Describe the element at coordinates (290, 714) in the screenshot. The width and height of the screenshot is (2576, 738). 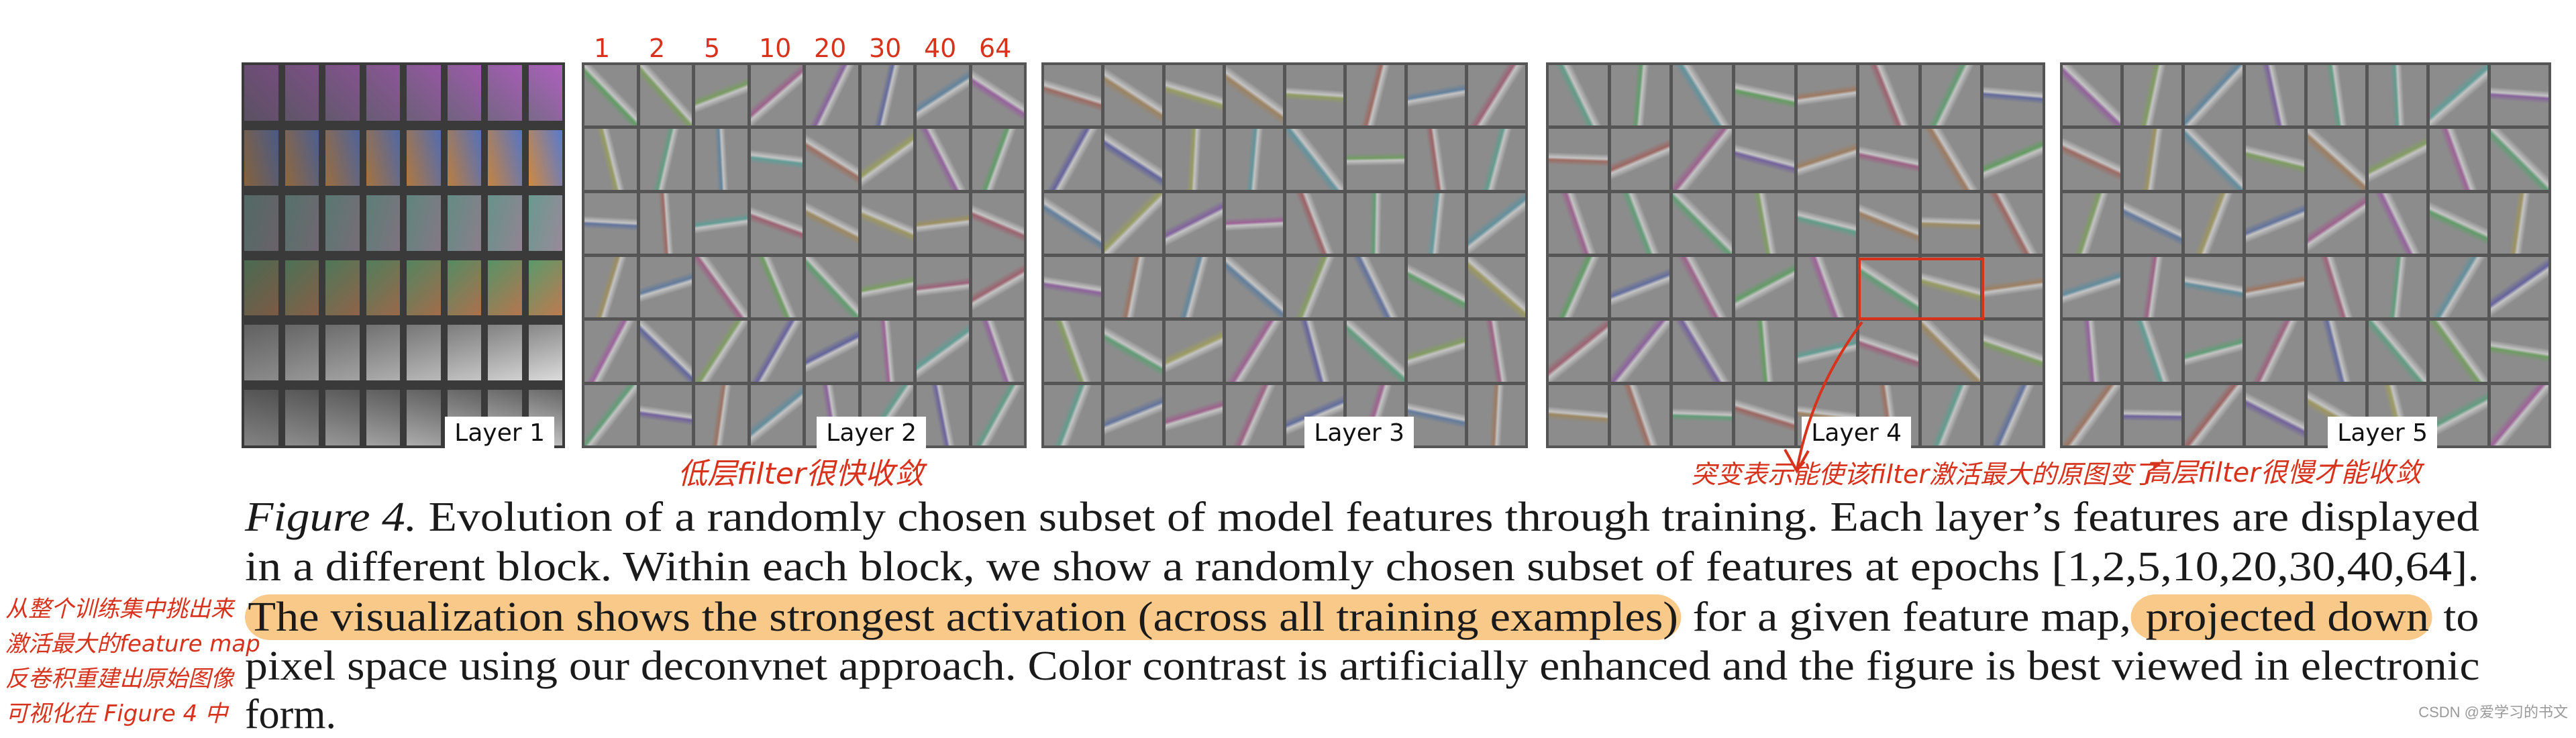
I see `caption-line: form.` at that location.